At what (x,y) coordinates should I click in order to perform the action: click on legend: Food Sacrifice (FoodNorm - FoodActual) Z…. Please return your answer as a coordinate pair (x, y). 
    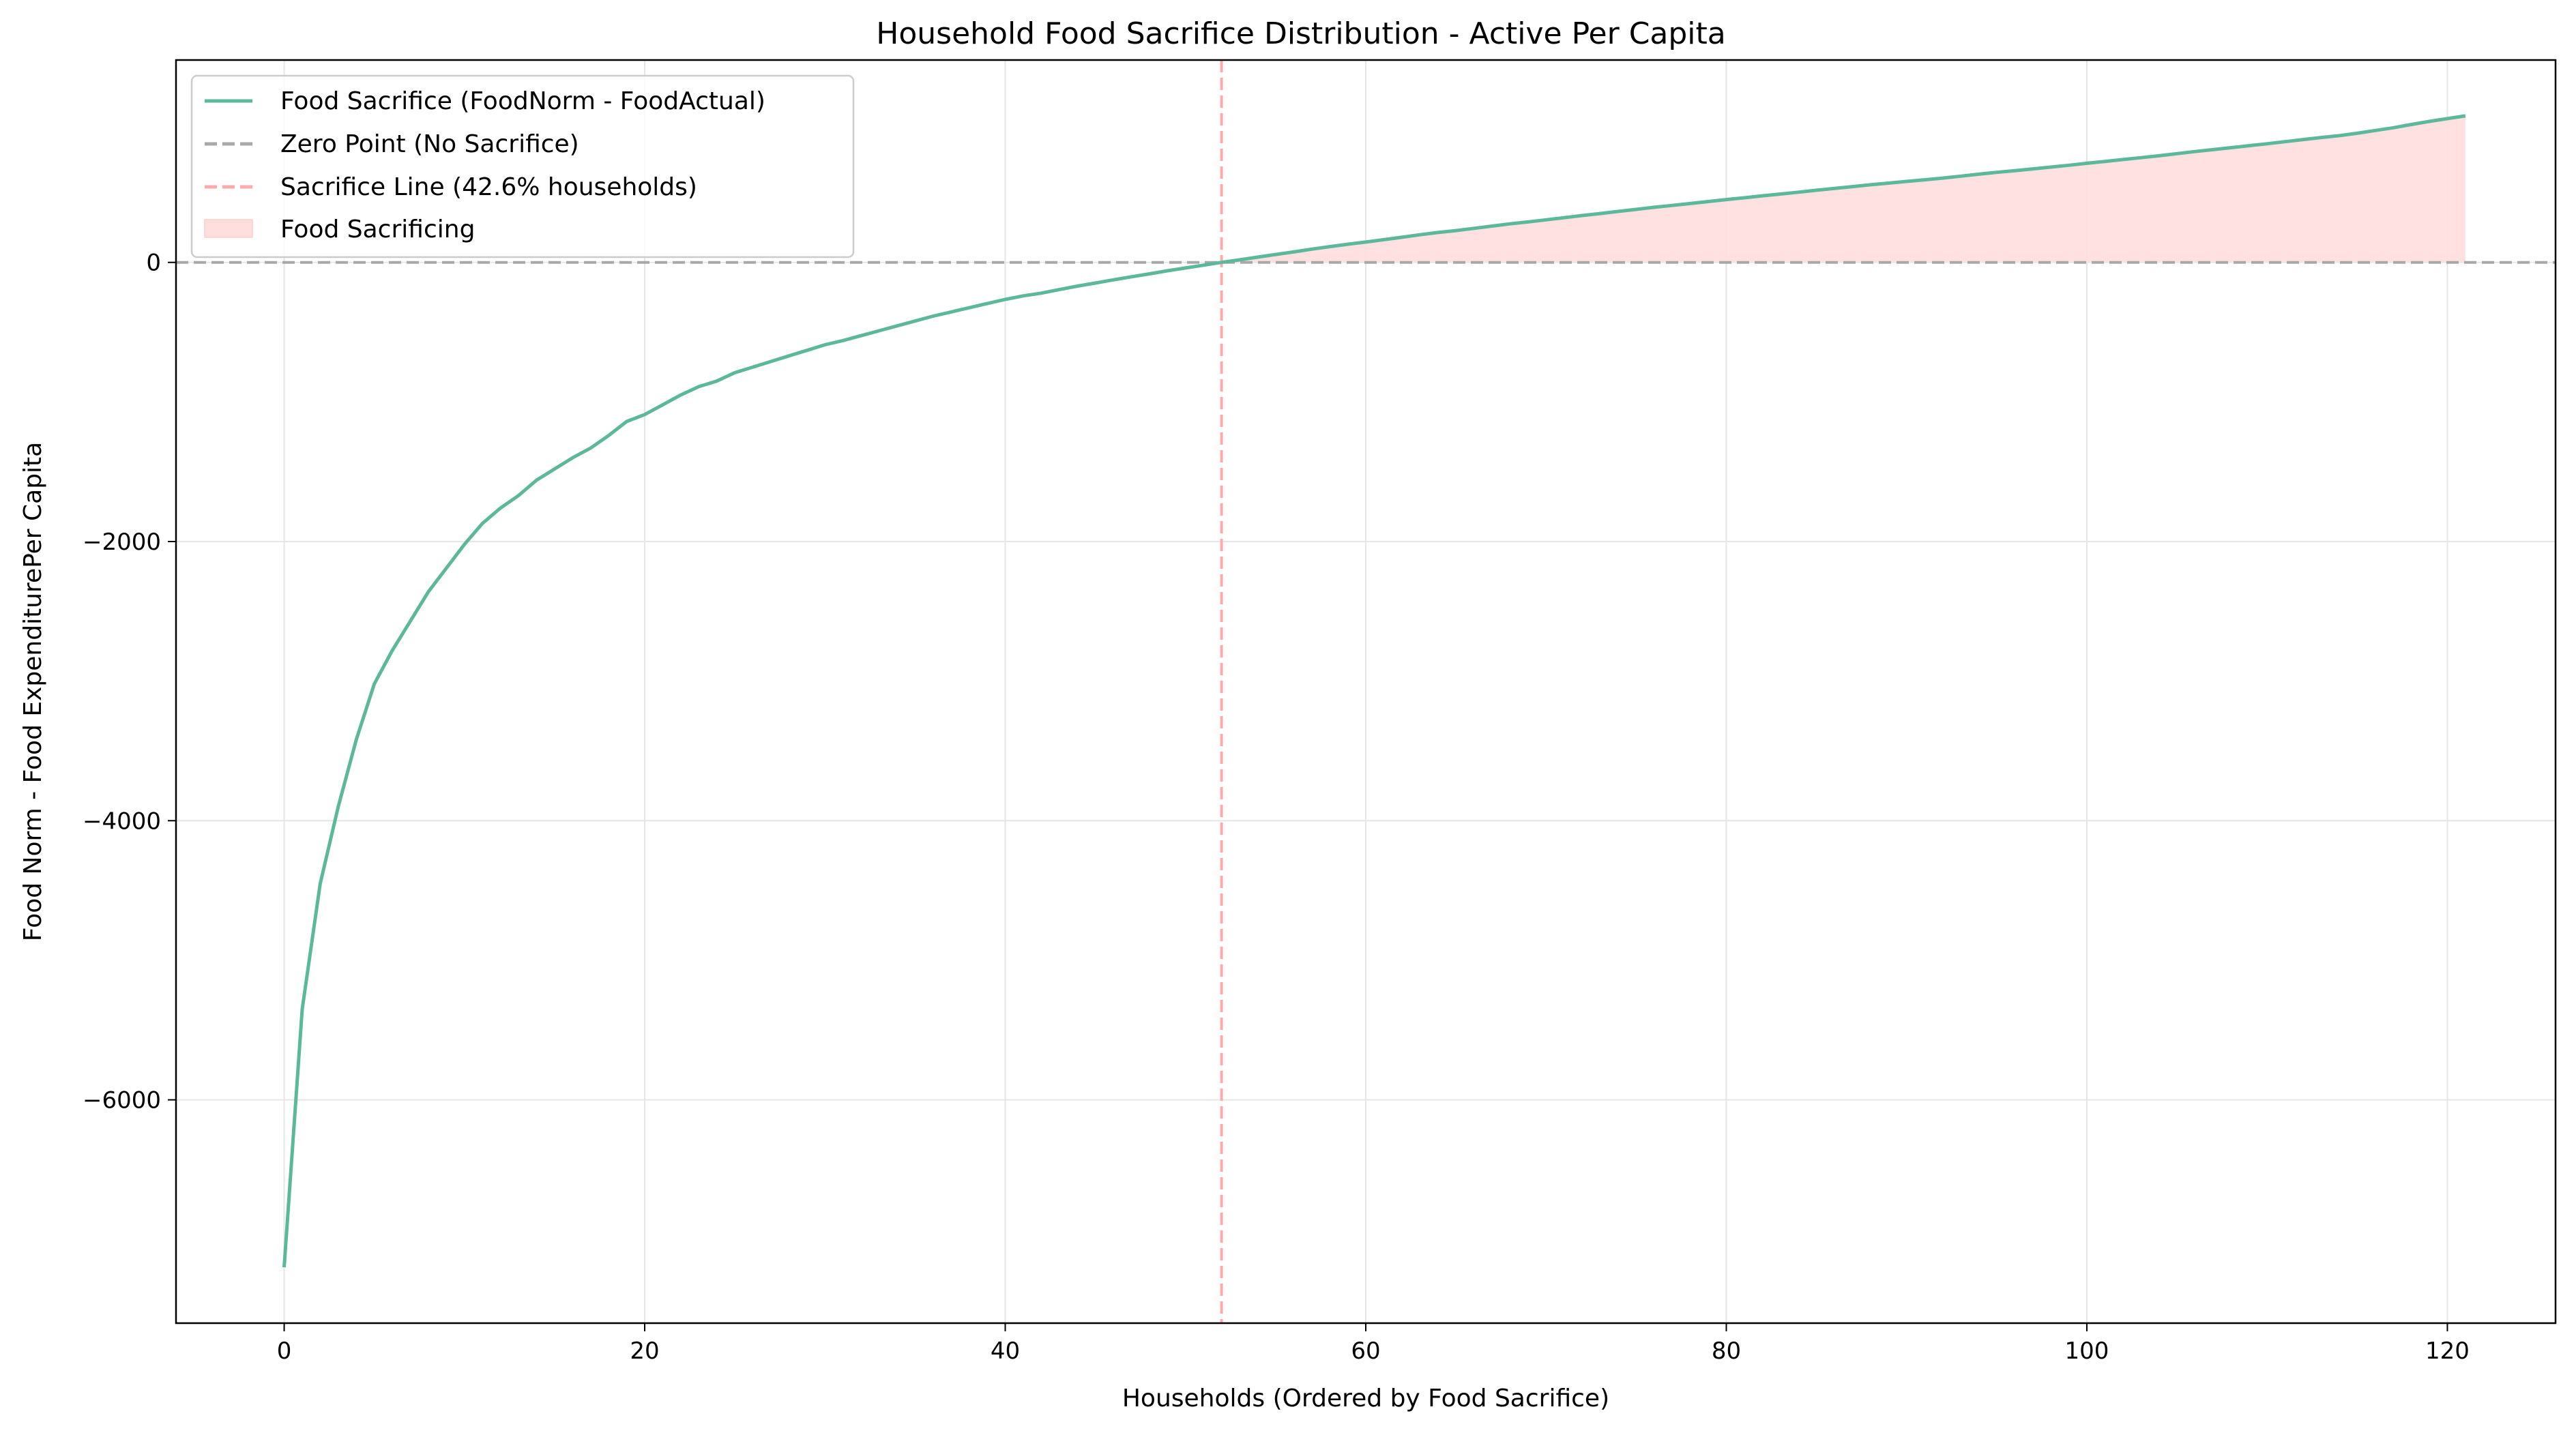
    Looking at the image, I should click on (522, 166).